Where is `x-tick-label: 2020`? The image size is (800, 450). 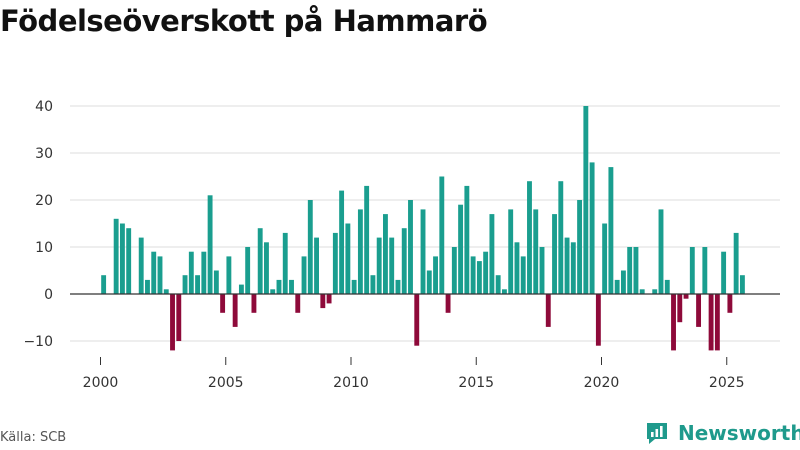 x-tick-label: 2020 is located at coordinates (602, 383).